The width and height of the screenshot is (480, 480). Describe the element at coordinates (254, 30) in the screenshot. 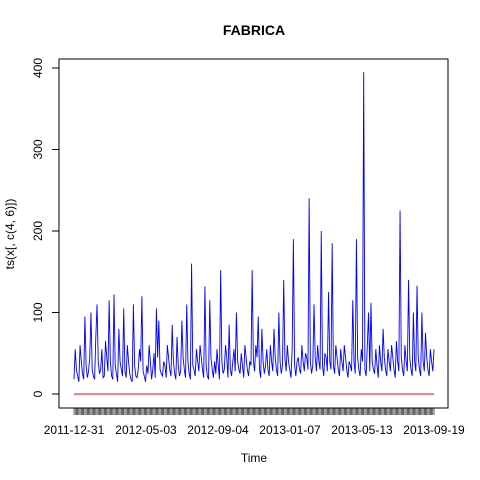

I see `chart-title: FABRICA` at that location.